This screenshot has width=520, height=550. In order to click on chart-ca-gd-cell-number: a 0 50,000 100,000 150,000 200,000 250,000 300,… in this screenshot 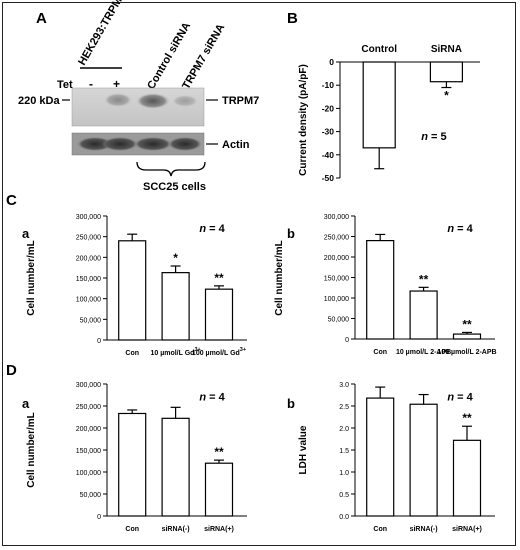, I will do `click(134, 285)`.